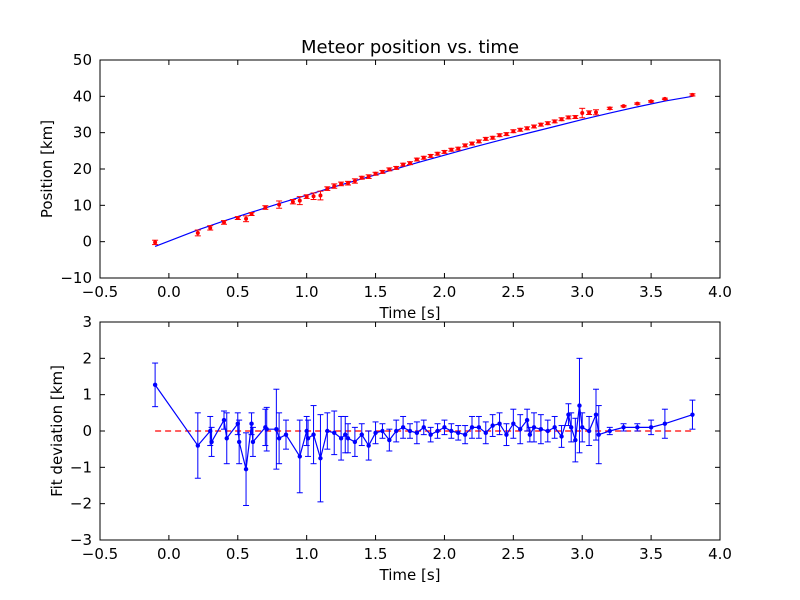 The width and height of the screenshot is (800, 600). Describe the element at coordinates (76, 278) in the screenshot. I see `y-tick-label: −10` at that location.